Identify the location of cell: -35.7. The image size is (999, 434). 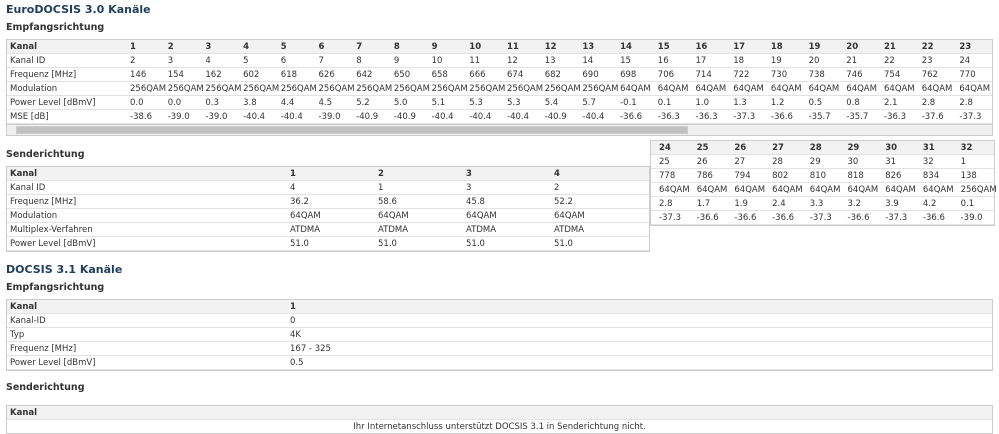
(819, 117).